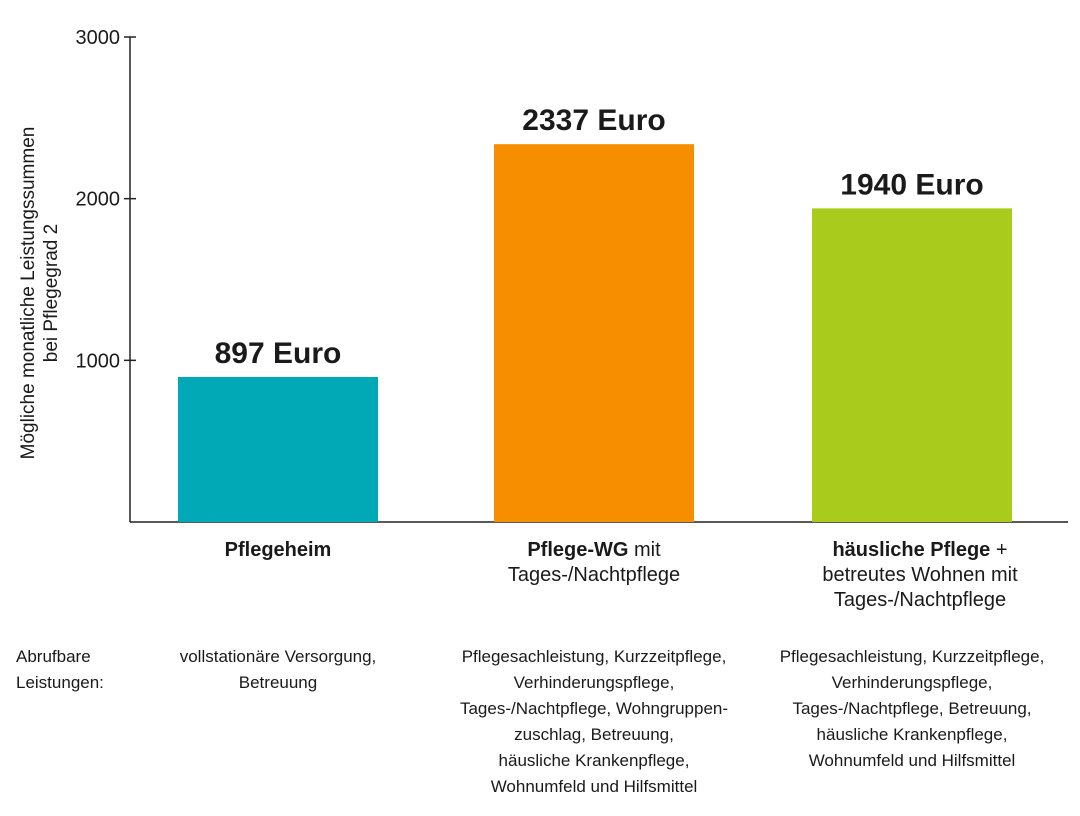 Image resolution: width=1080 pixels, height=816 pixels. Describe the element at coordinates (98, 38) in the screenshot. I see `y-tick-label: 3000` at that location.